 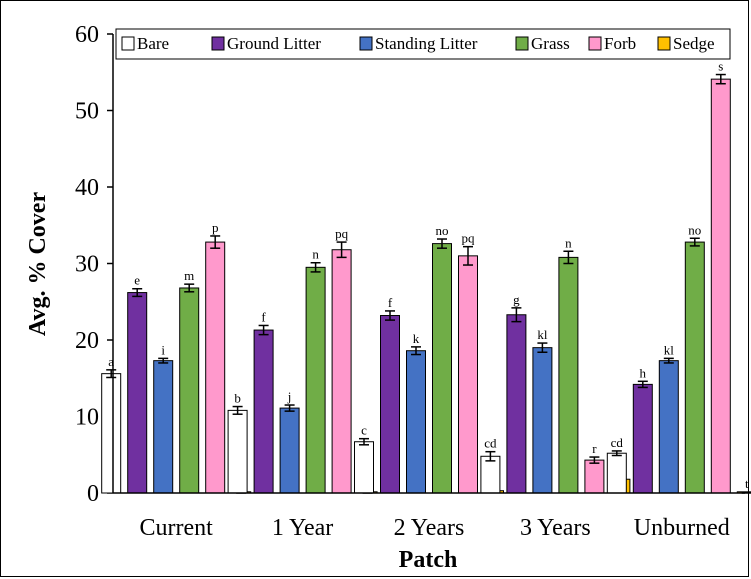 What do you see at coordinates (87, 265) in the screenshot?
I see `y-tick-label: 30` at bounding box center [87, 265].